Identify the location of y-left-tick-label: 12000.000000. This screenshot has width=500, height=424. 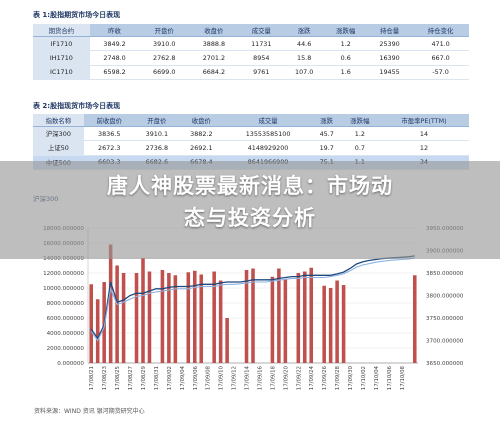
(63, 274).